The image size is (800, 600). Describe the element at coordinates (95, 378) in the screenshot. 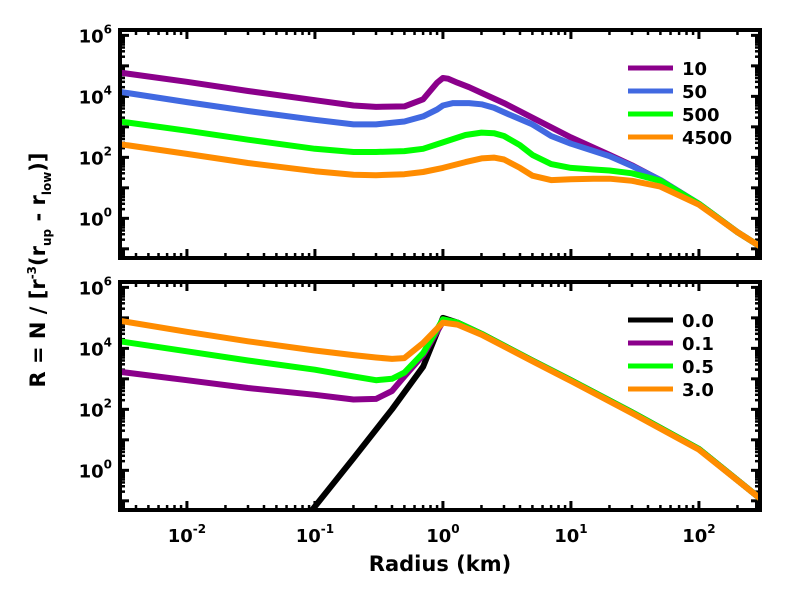

I see `bottom-y-tick-labels: 100 102 104 106` at that location.